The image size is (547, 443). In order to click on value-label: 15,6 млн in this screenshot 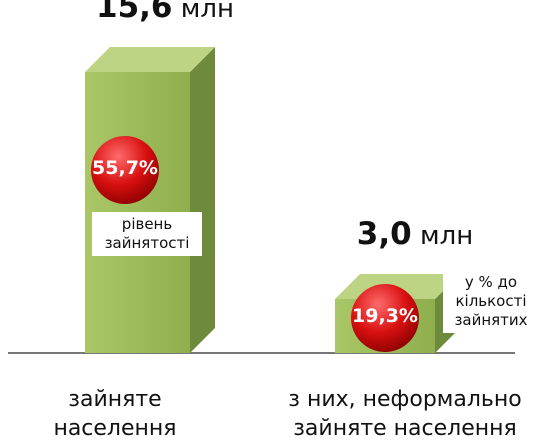, I will do `click(165, 12)`.